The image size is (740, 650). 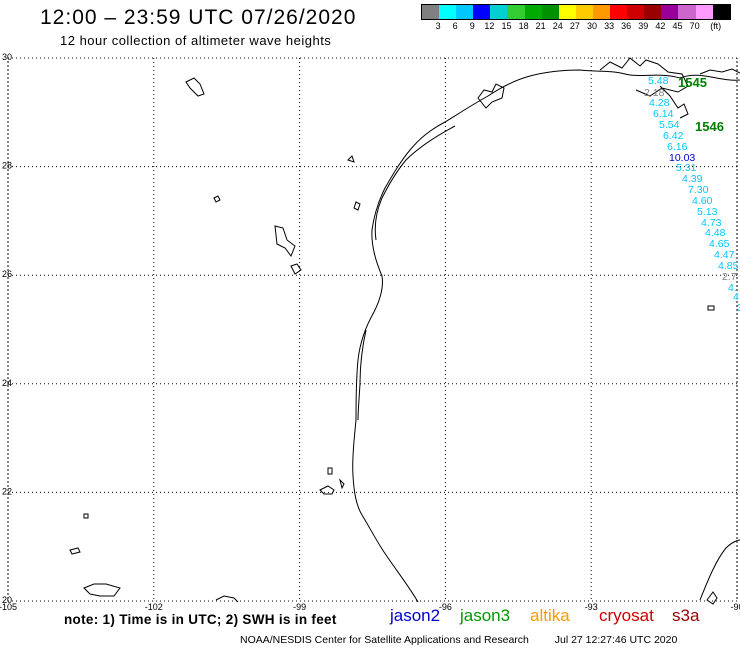 I want to click on lake-shape, so click(x=195, y=87).